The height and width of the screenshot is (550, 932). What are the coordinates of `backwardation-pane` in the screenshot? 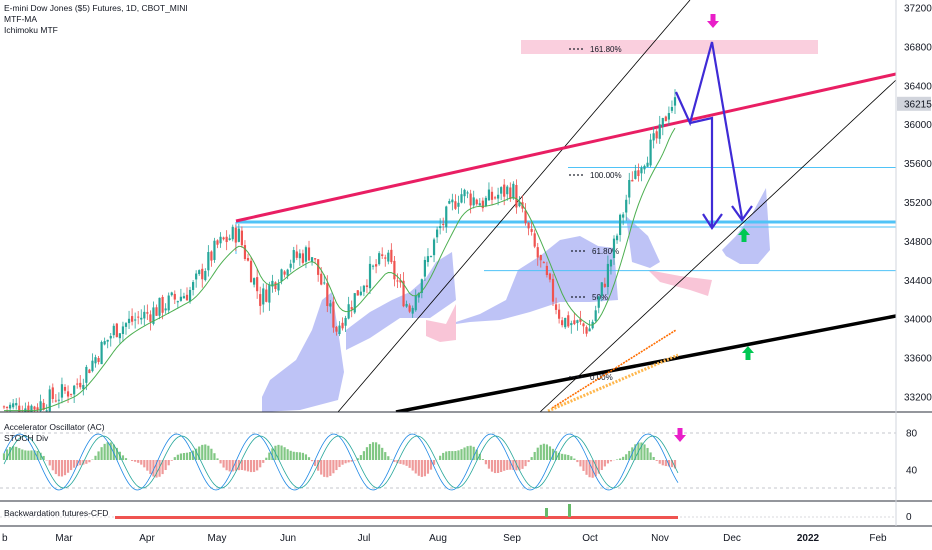 It's located at (448, 511).